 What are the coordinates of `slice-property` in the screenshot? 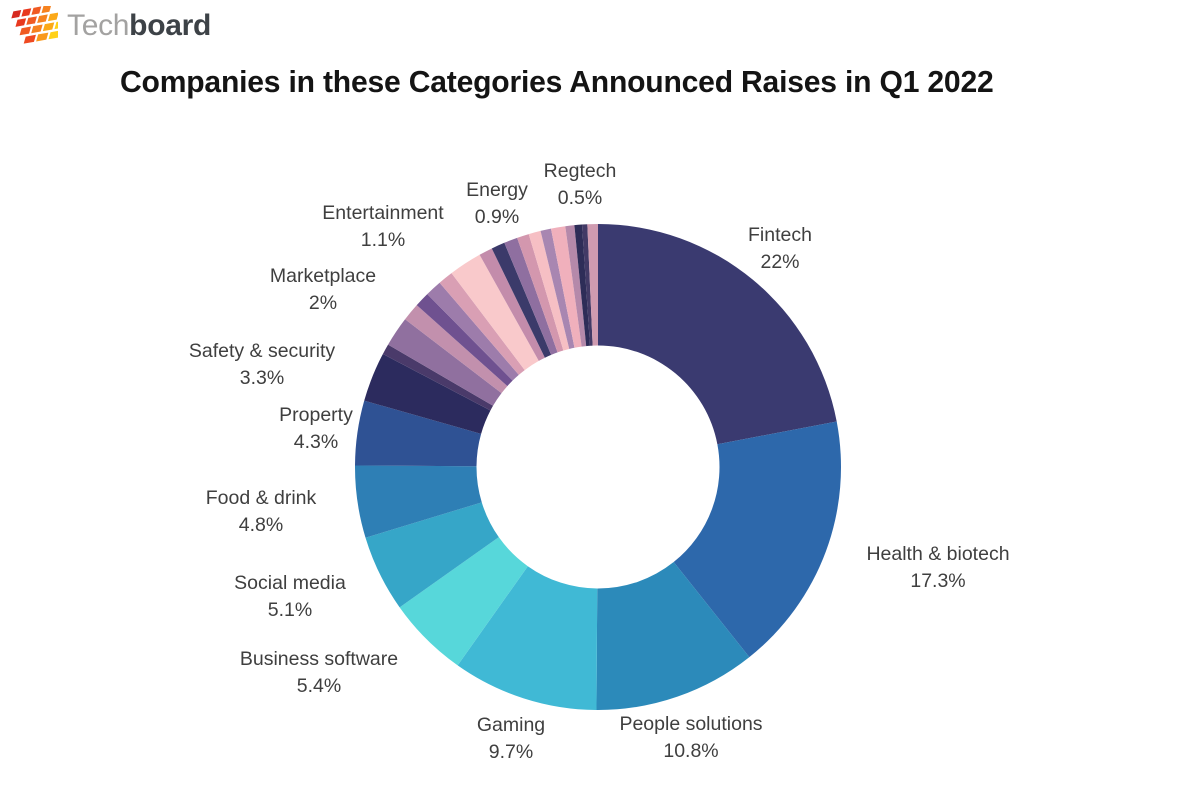 It's located at (418, 433).